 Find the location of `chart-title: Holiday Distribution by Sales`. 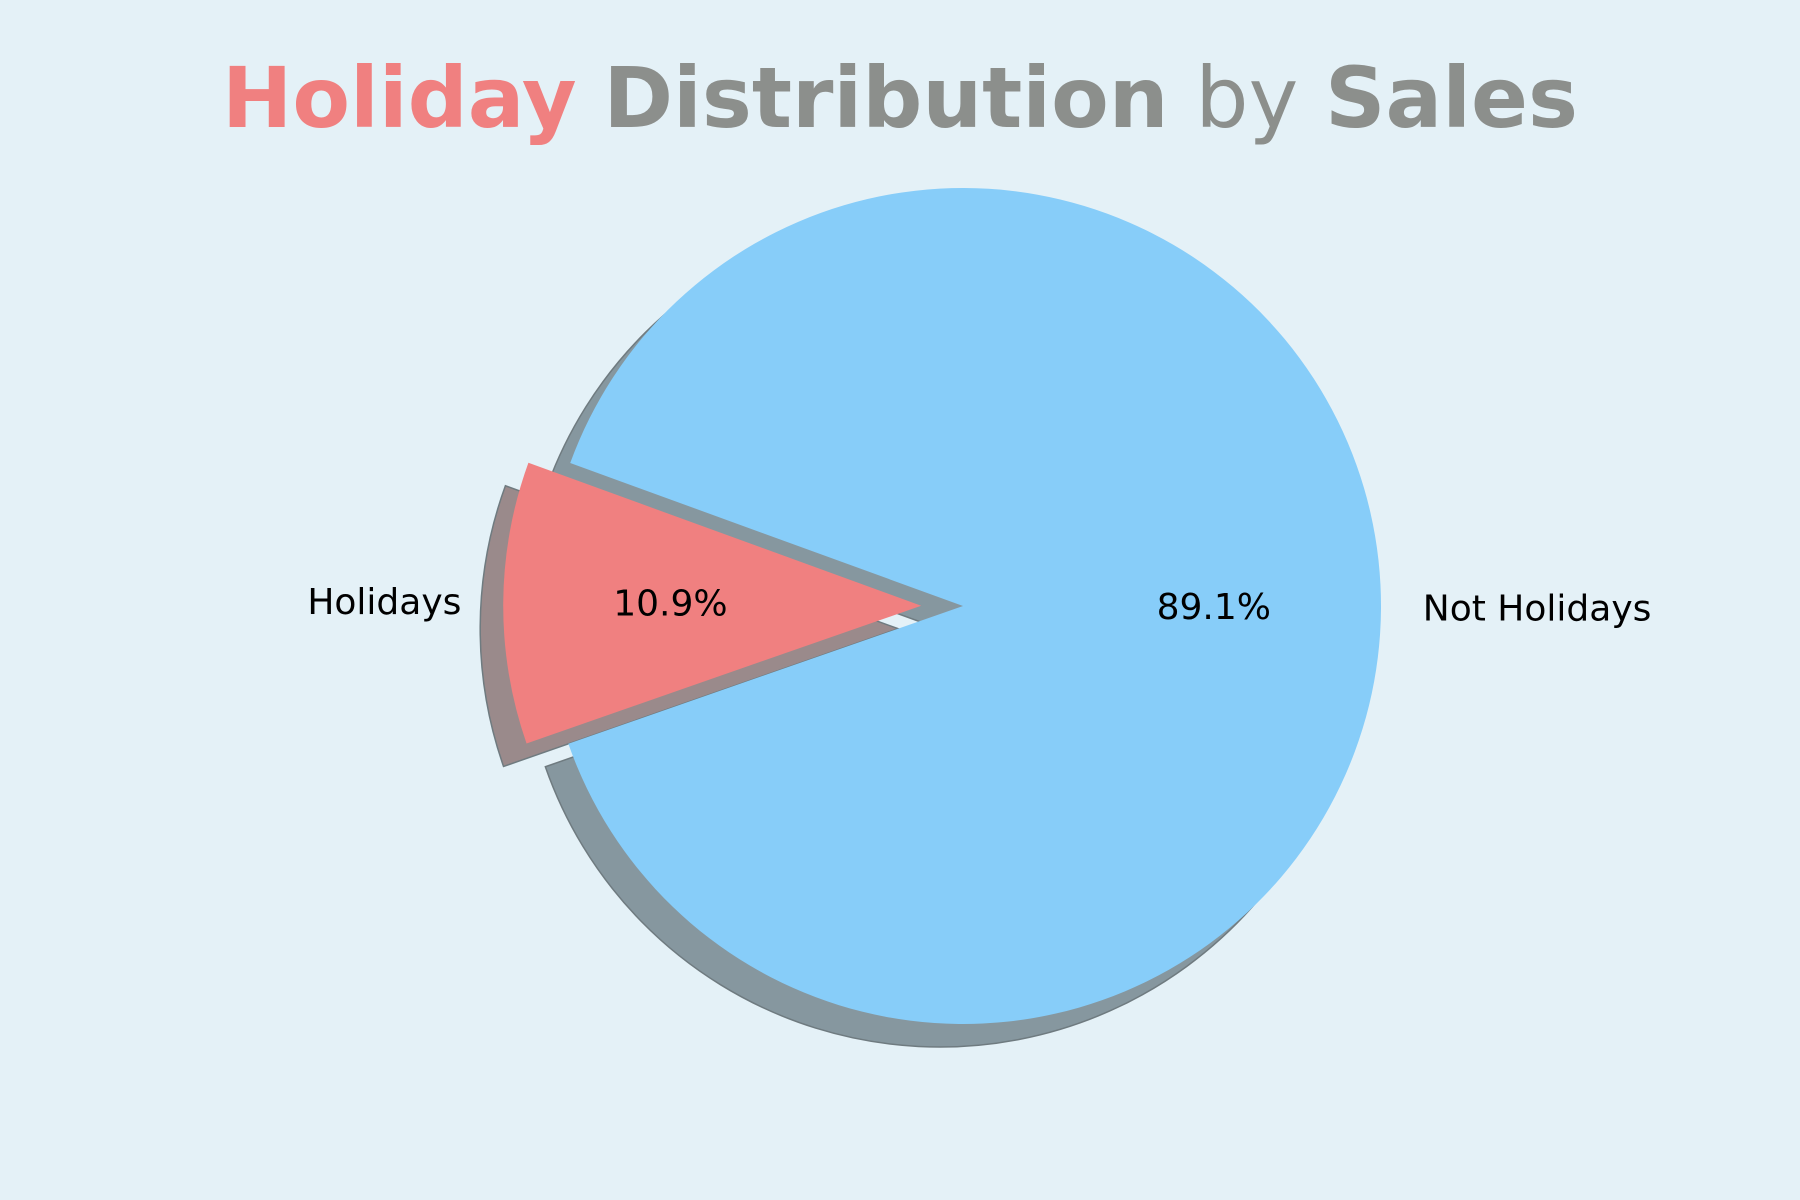

chart-title: Holiday Distribution by Sales is located at coordinates (900, 98).